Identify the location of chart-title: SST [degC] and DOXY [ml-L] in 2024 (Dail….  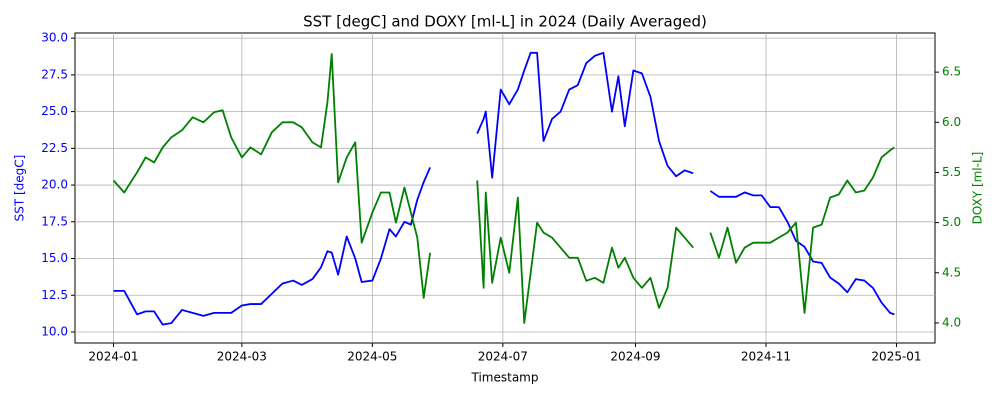
(505, 22).